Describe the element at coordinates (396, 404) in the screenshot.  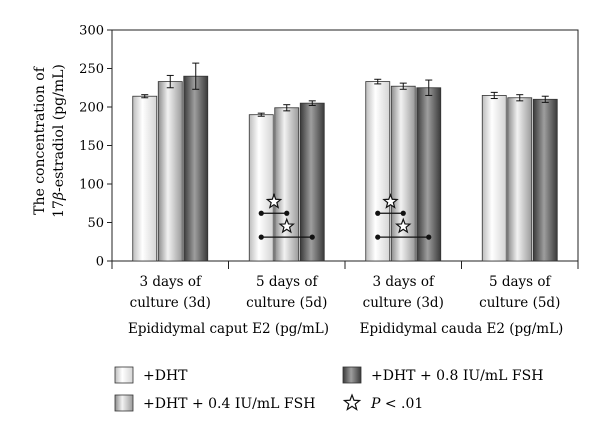
I see `legend-label: P < .01` at that location.